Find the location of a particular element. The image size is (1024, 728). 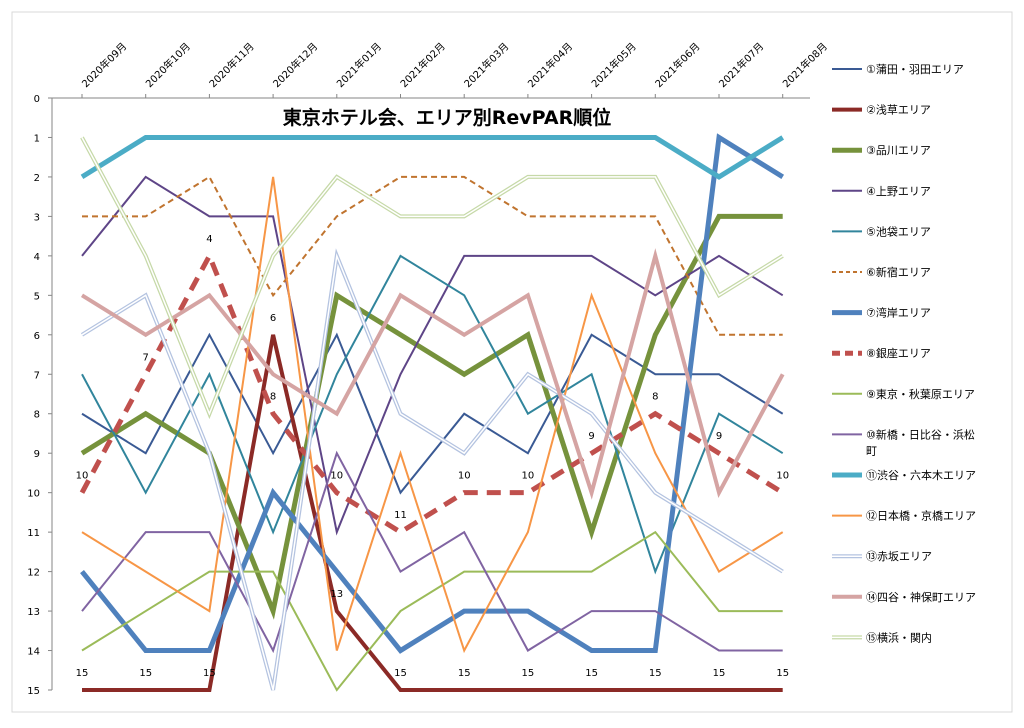

legend-item-6-label: ⑥新宿エリア is located at coordinates (898, 272).